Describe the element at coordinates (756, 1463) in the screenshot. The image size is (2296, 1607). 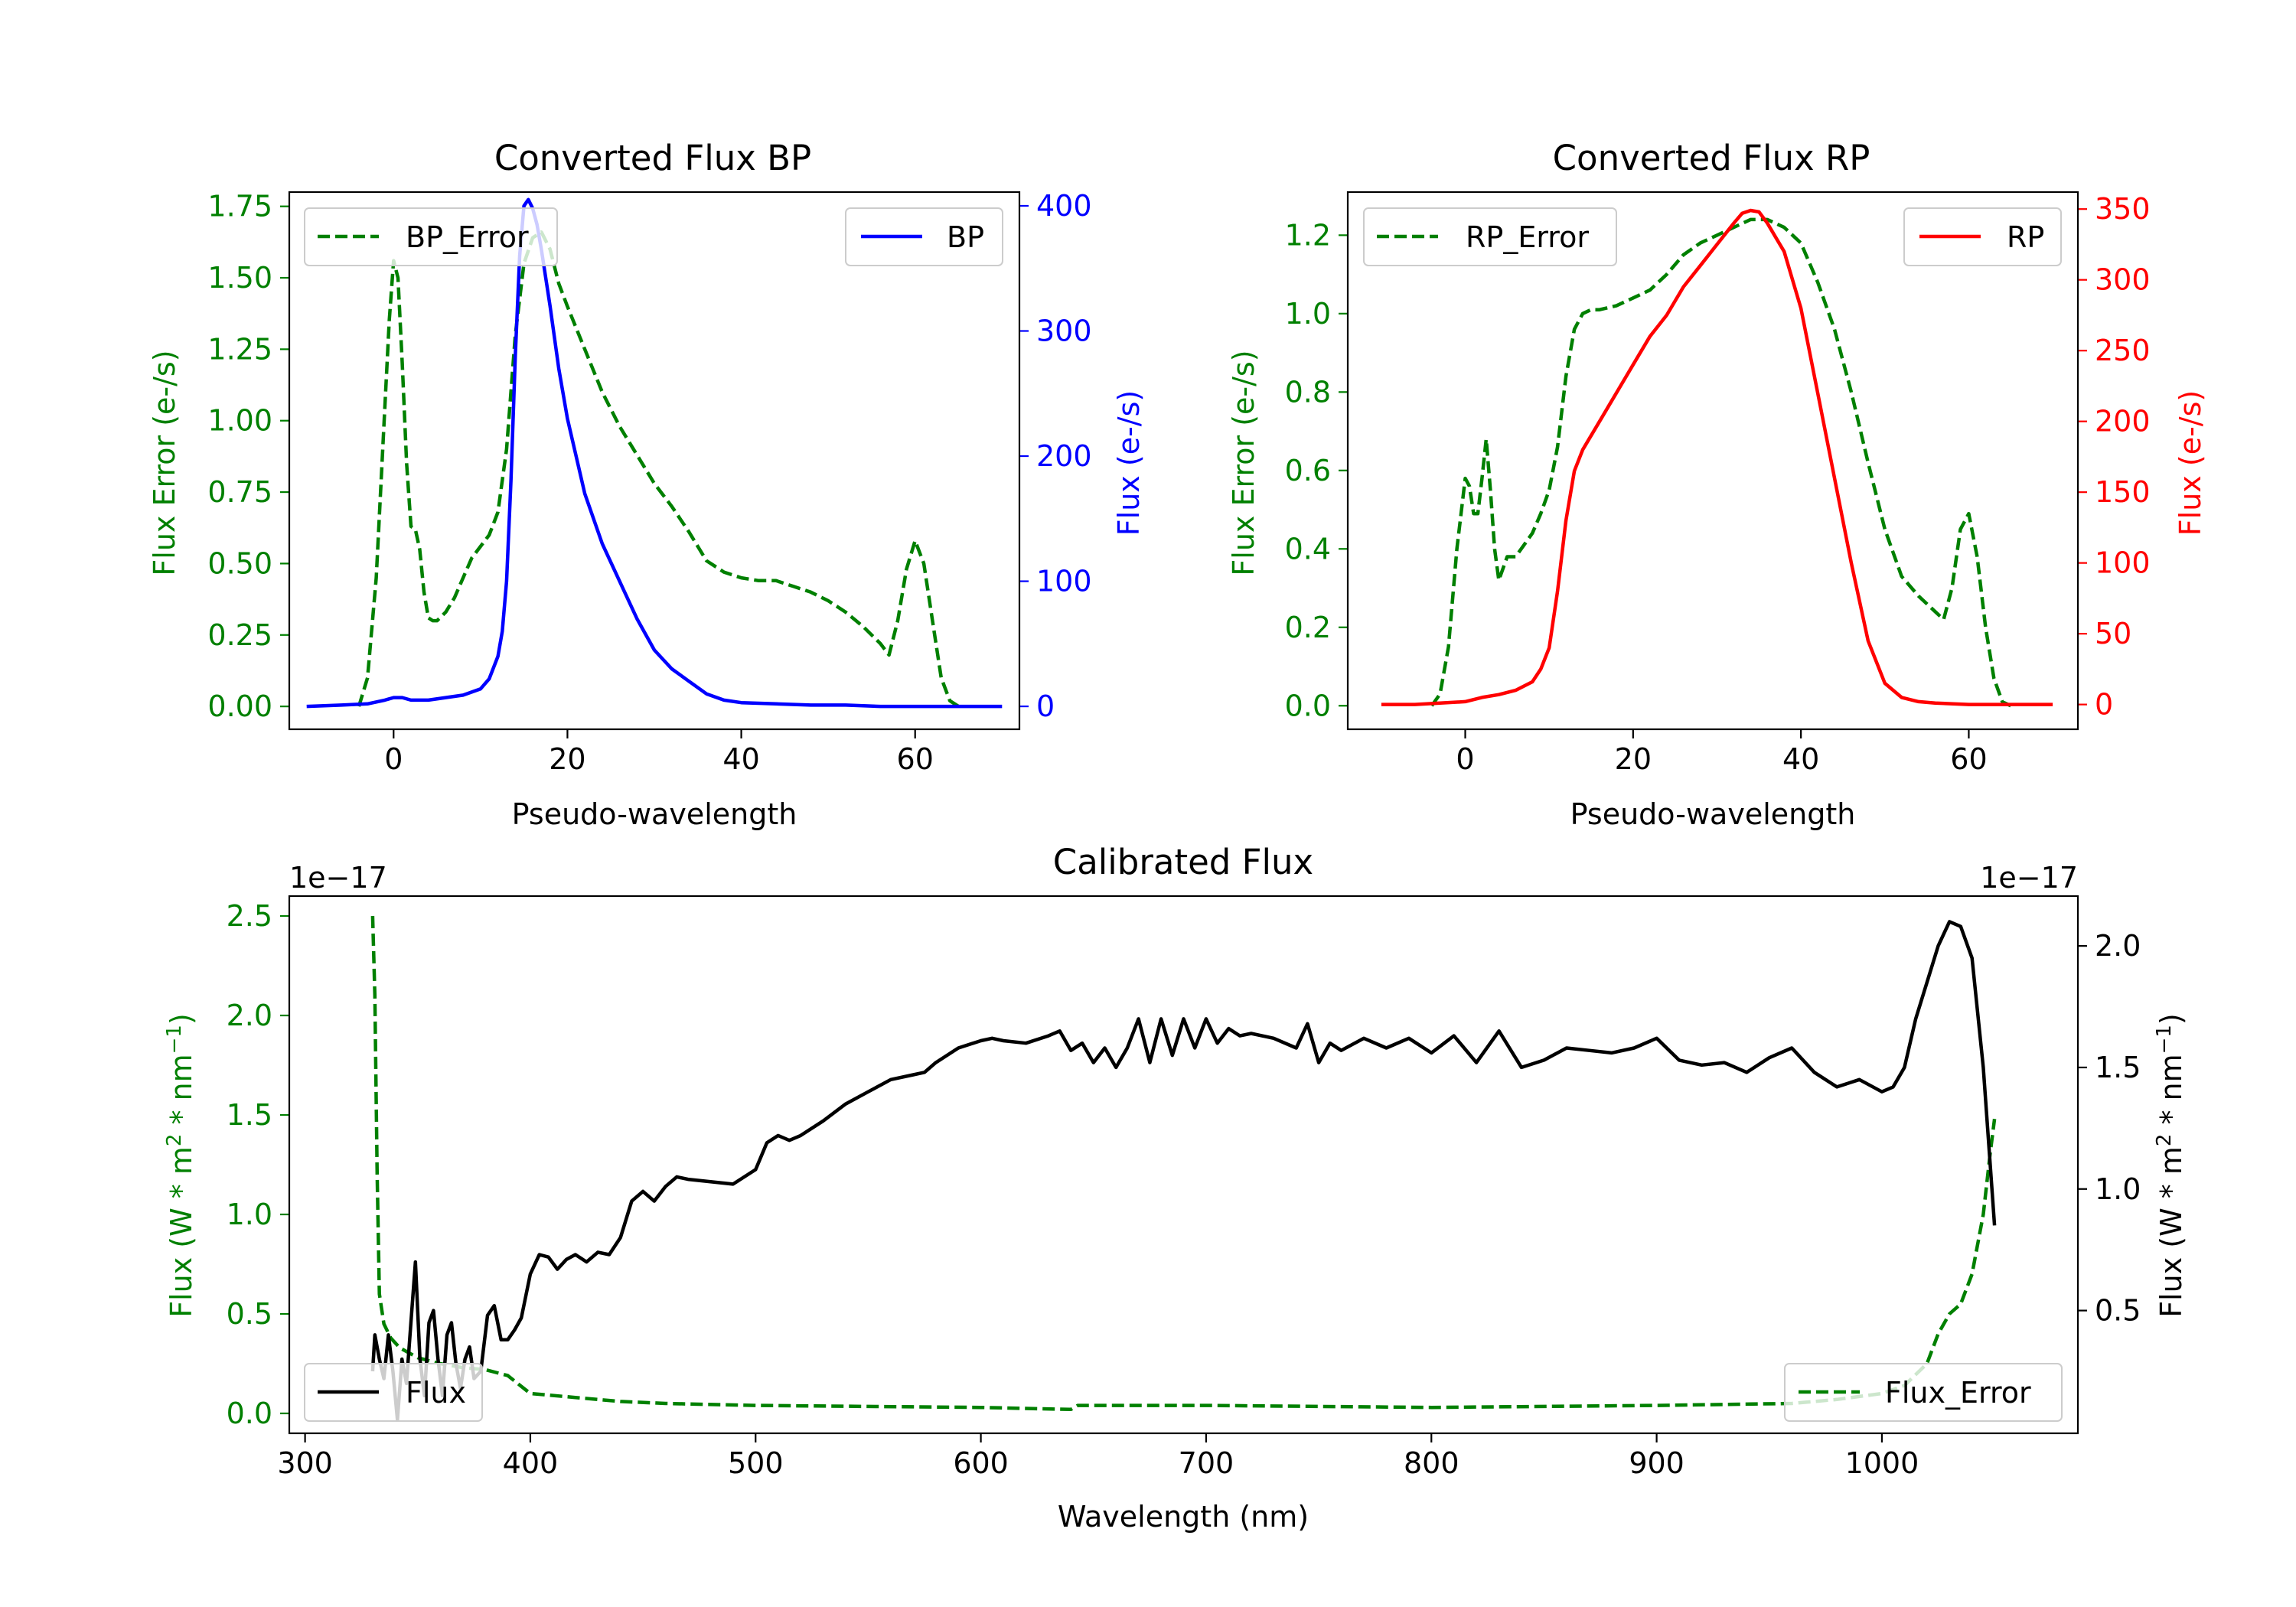
I see `cal-x-tick-label: 500` at that location.